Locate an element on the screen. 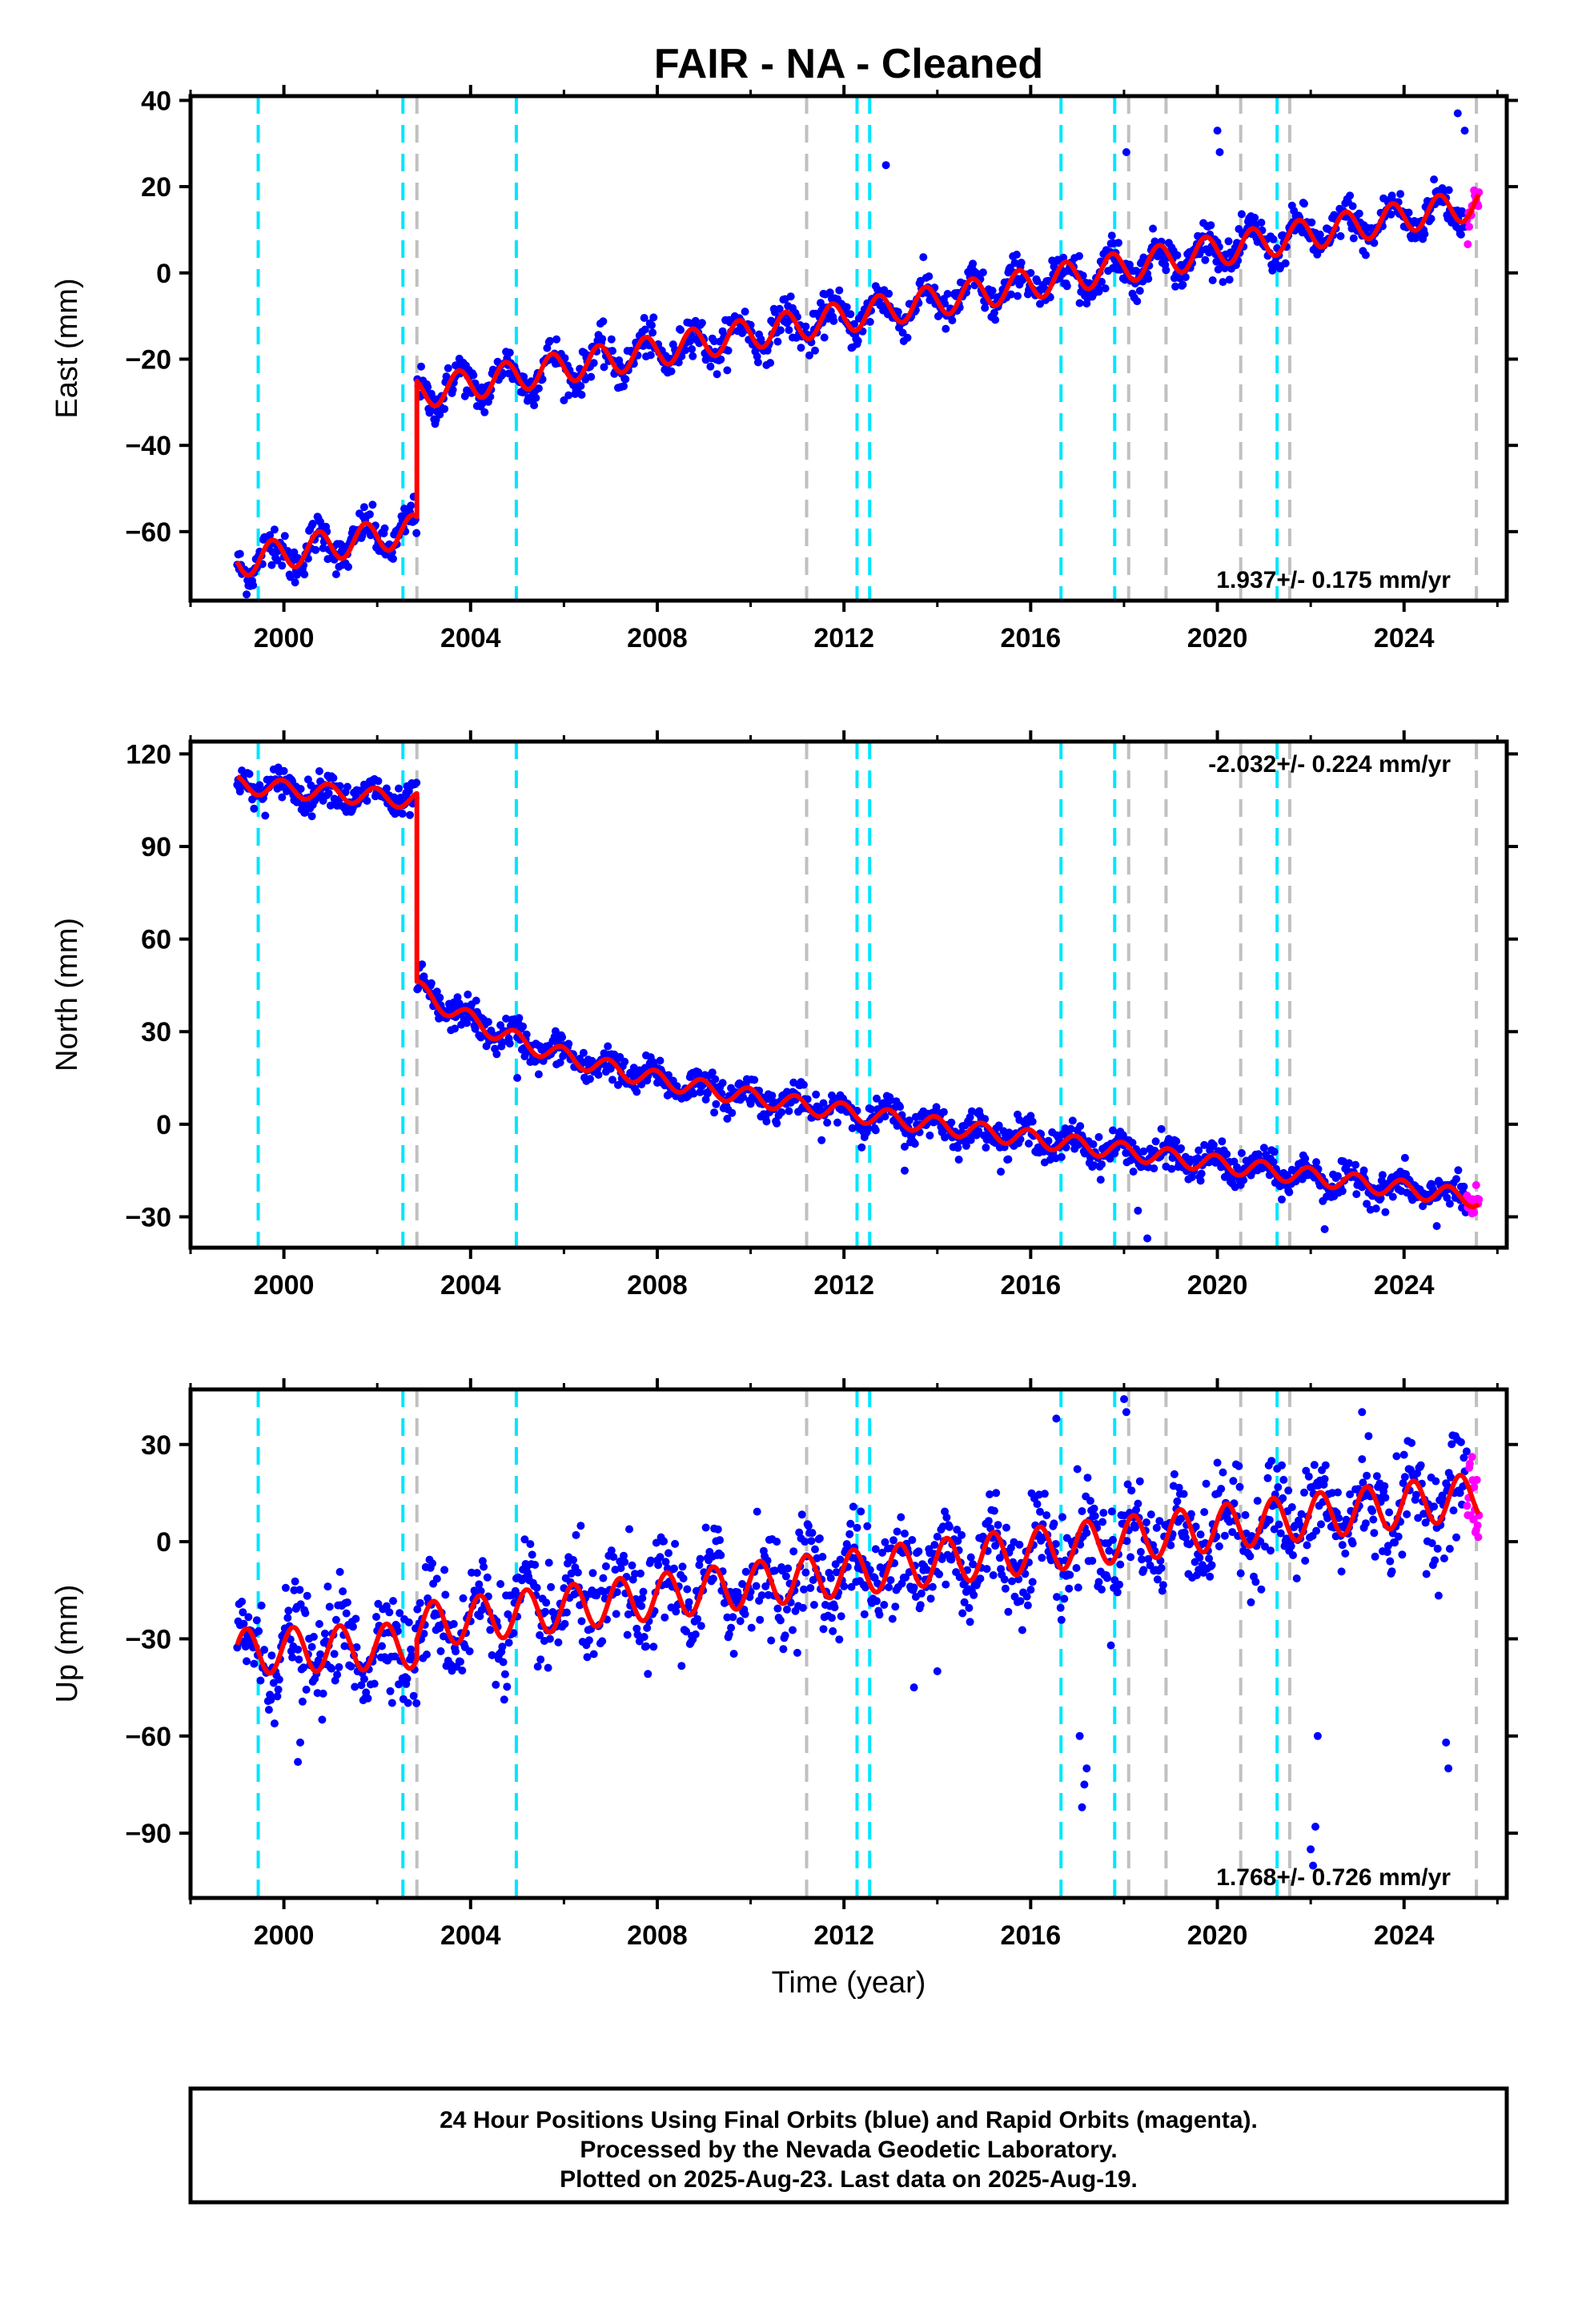  y-tick-label: −20 is located at coordinates (148, 359).